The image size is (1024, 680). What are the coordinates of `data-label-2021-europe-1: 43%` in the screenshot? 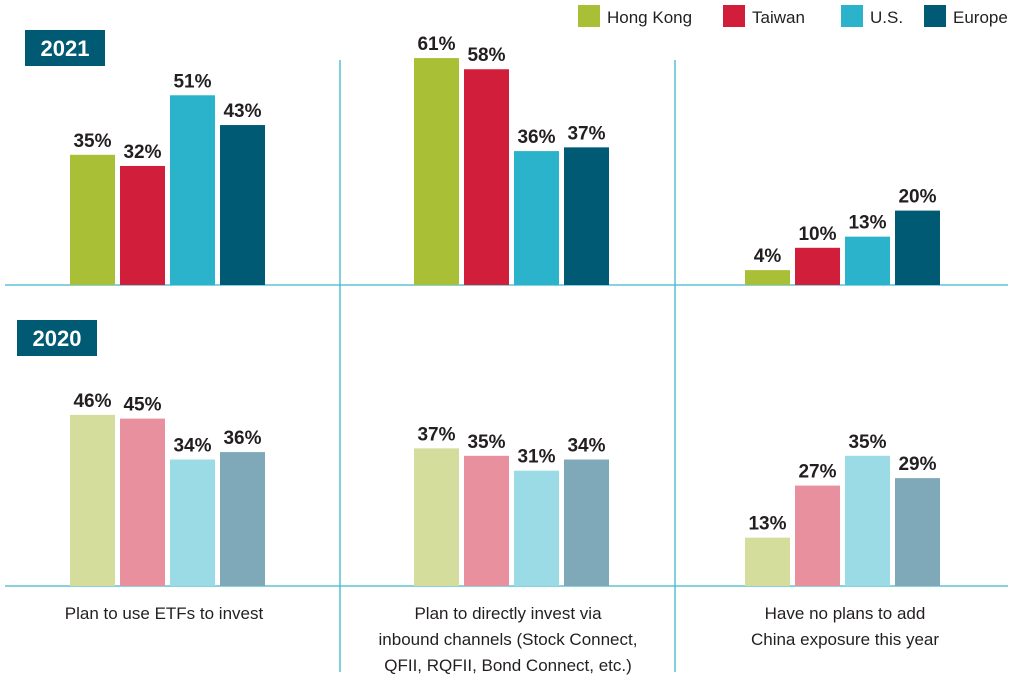 It's located at (242, 111).